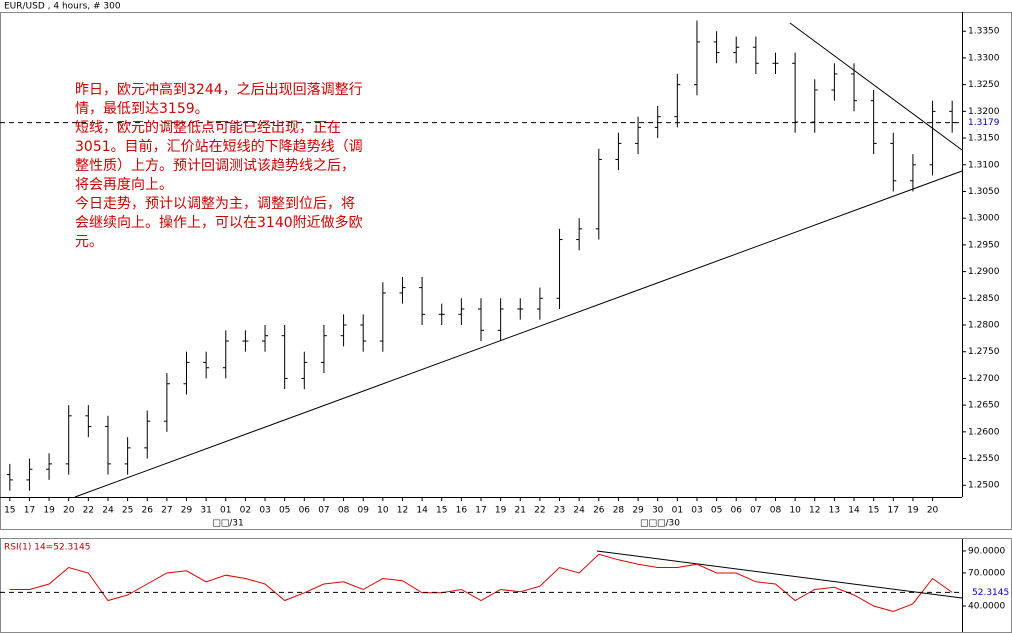 The image size is (1012, 633). I want to click on chart-title: EUR/USD , 4 hours, # 300, so click(62, 7).